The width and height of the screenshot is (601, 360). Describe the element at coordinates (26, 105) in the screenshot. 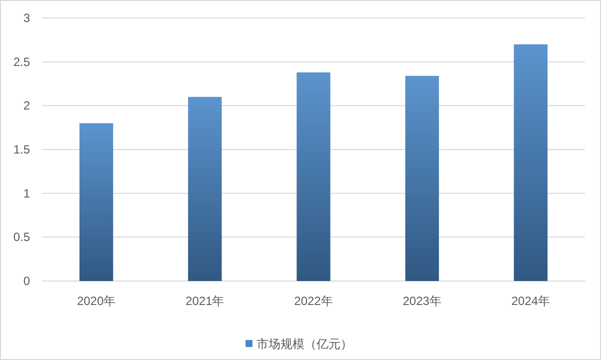

I see `y-tick-label: 2` at that location.